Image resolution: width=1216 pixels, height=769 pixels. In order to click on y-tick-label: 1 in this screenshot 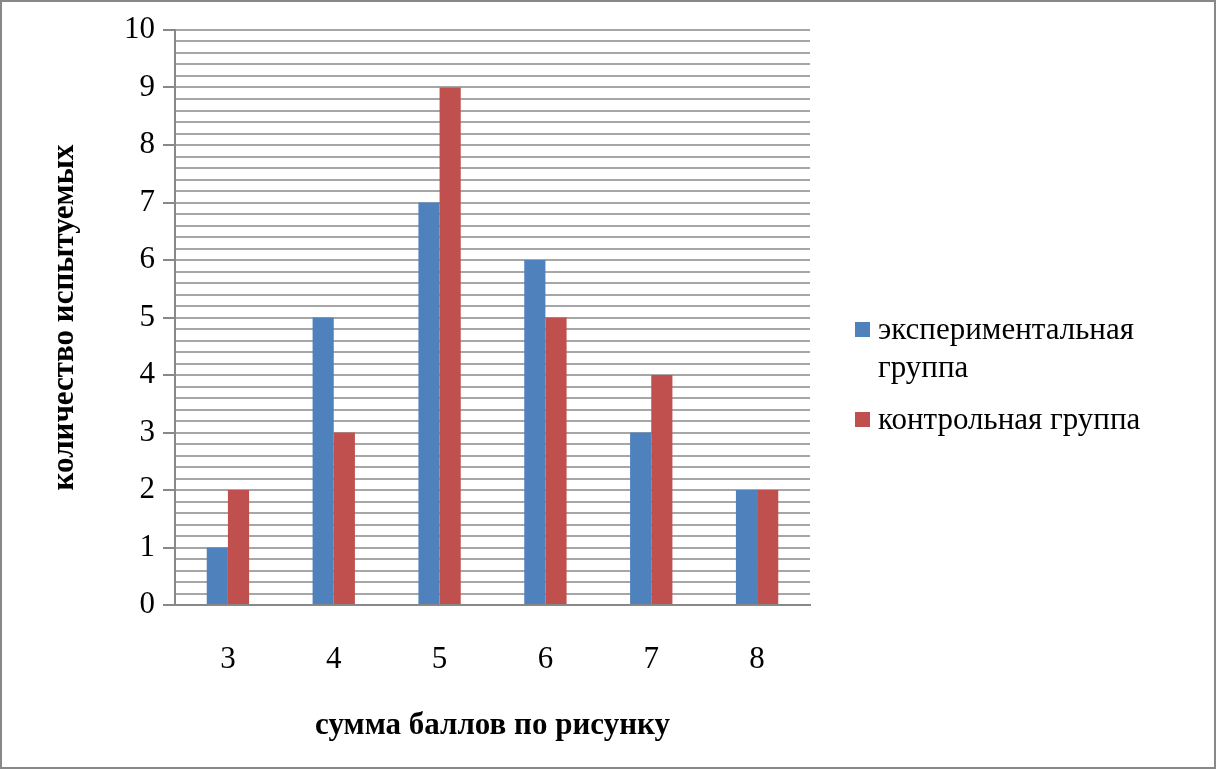, I will do `click(147, 545)`.